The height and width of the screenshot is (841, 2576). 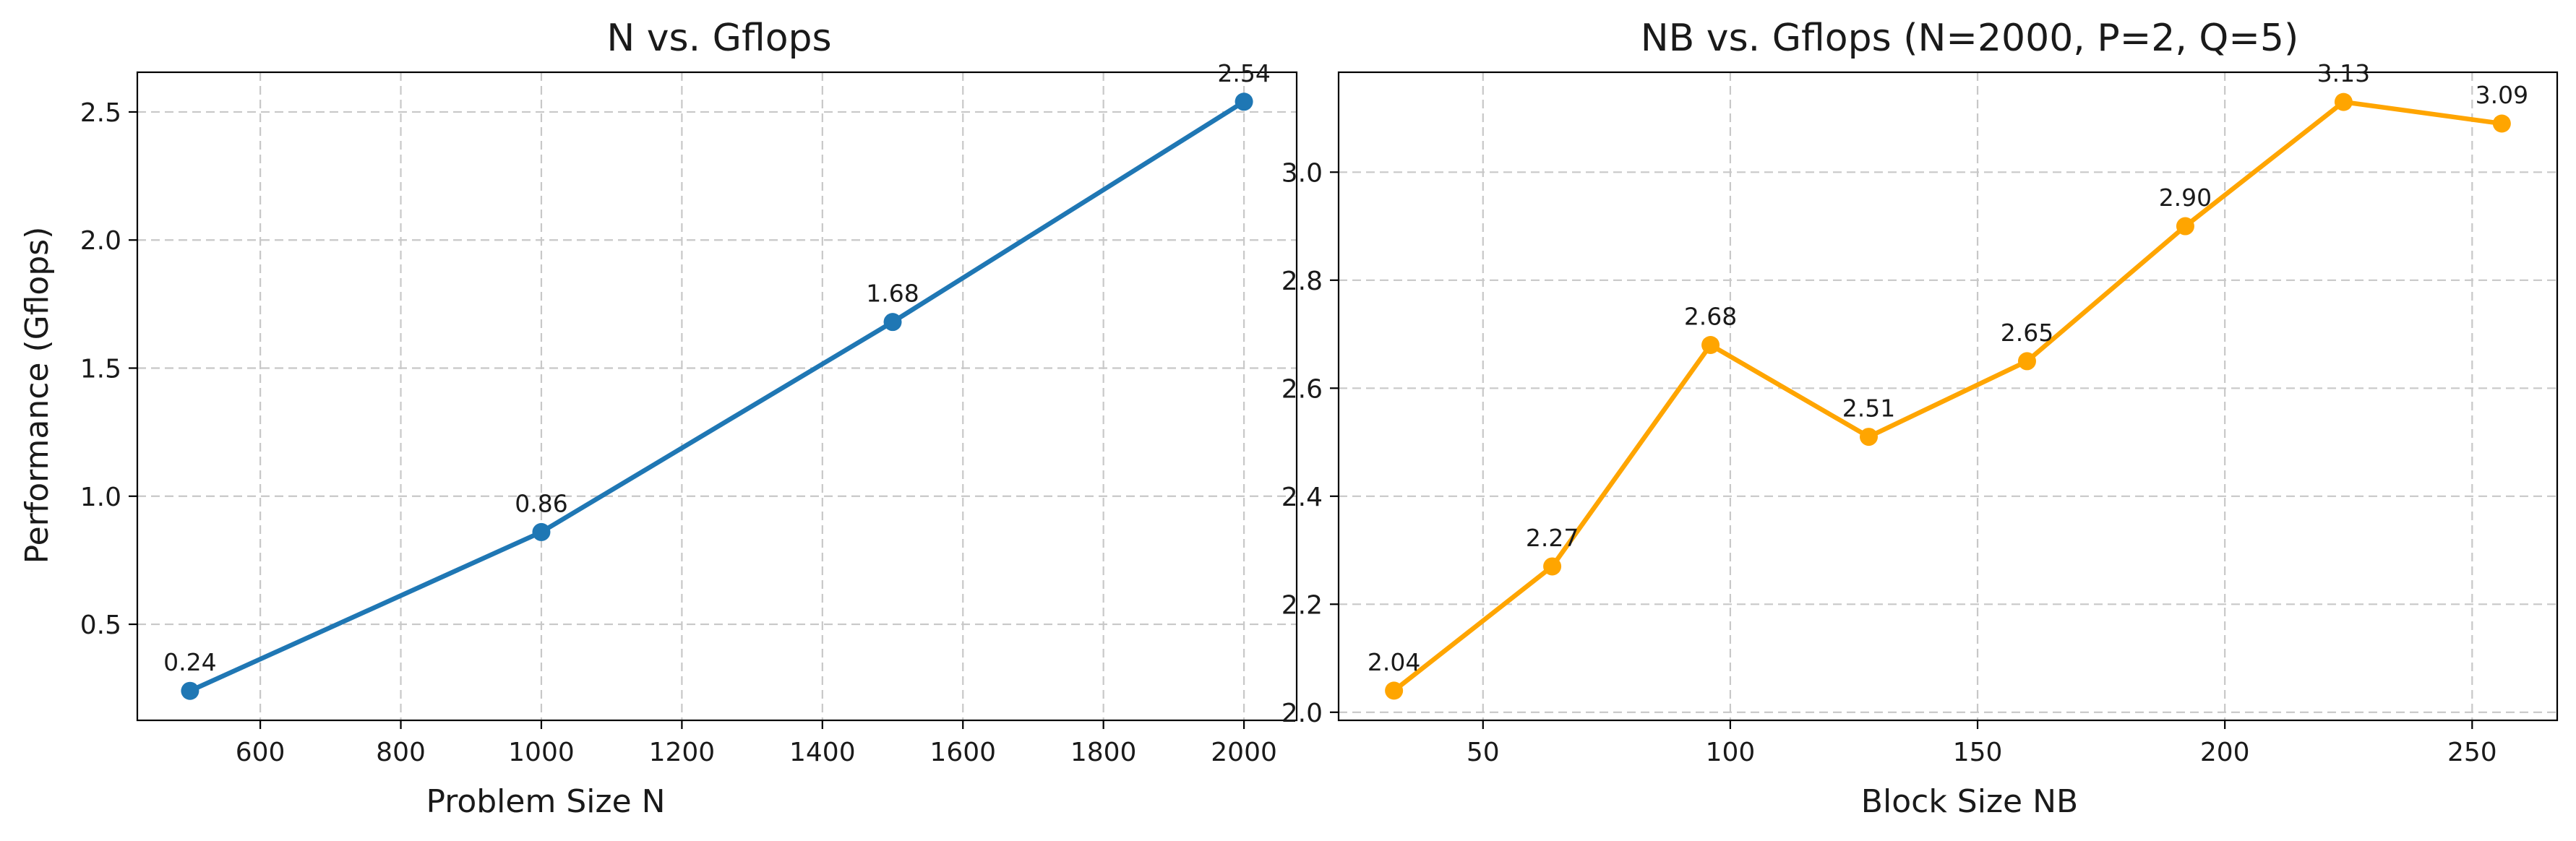 I want to click on data-label: 2.51, so click(x=1869, y=408).